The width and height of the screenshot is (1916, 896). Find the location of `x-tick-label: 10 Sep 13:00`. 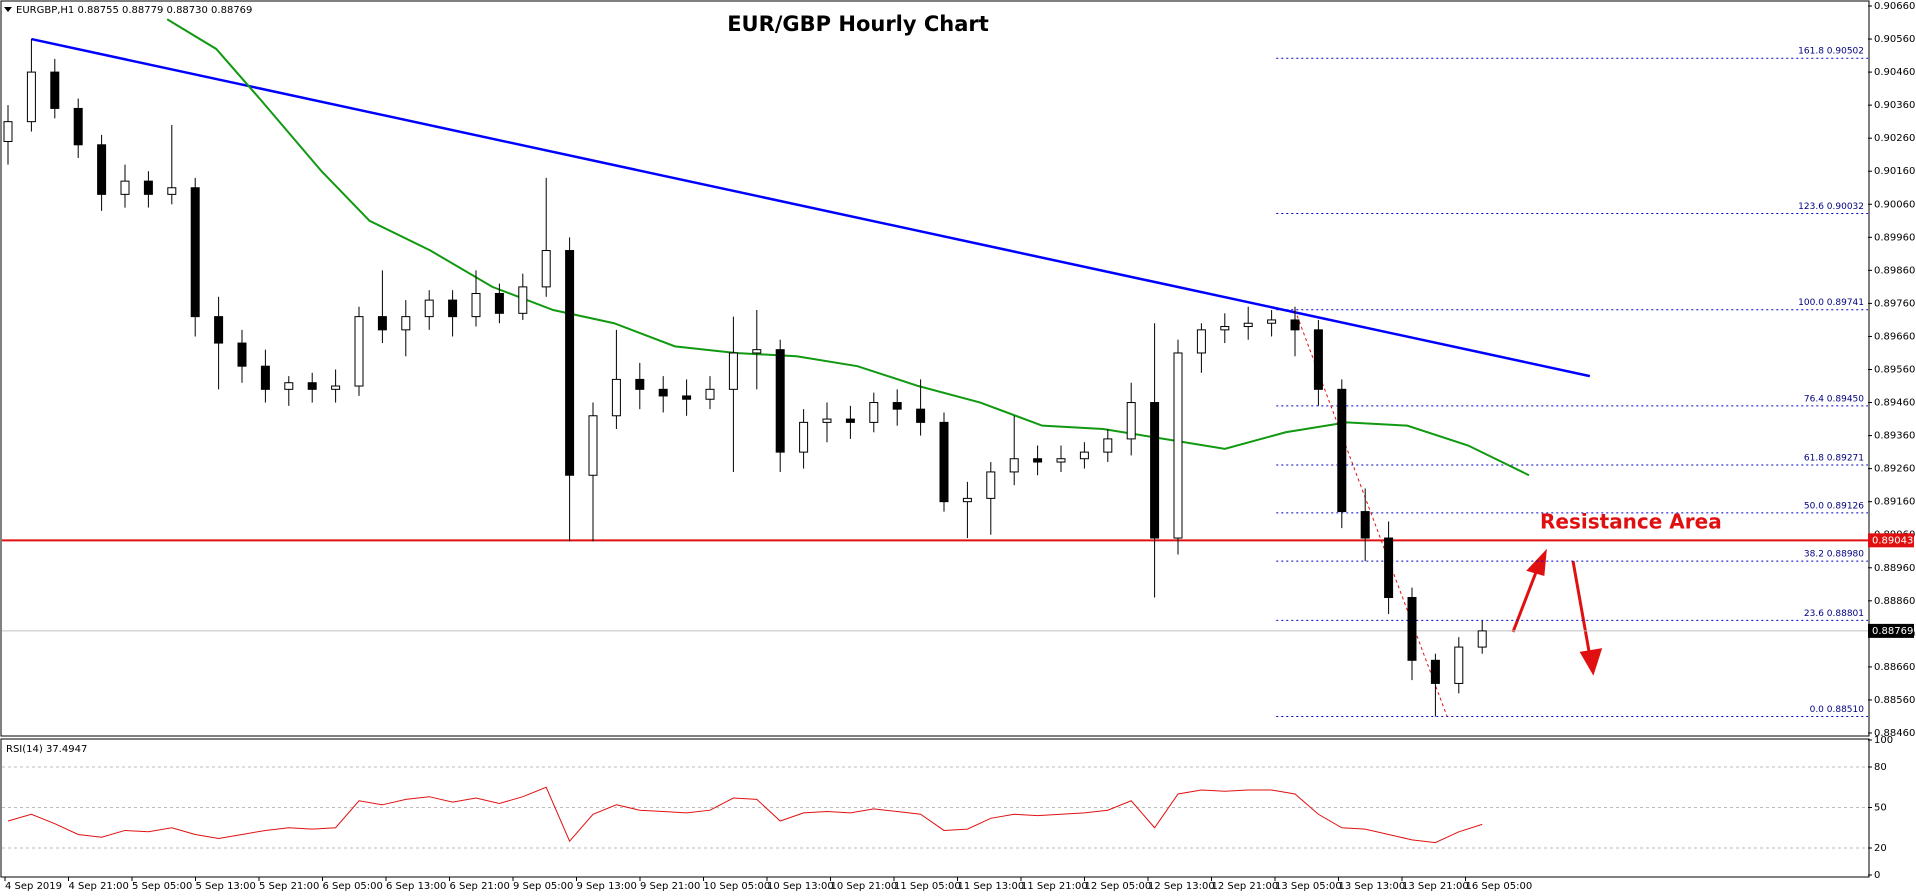

x-tick-label: 10 Sep 13:00 is located at coordinates (800, 886).